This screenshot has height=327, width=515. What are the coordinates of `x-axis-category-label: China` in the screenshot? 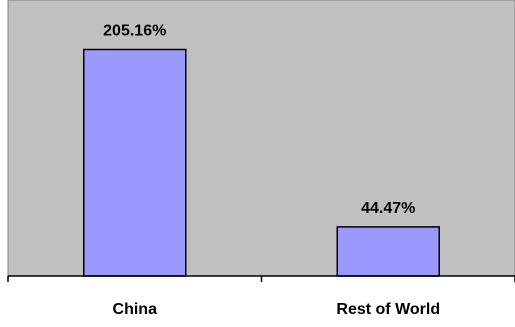 It's located at (135, 309).